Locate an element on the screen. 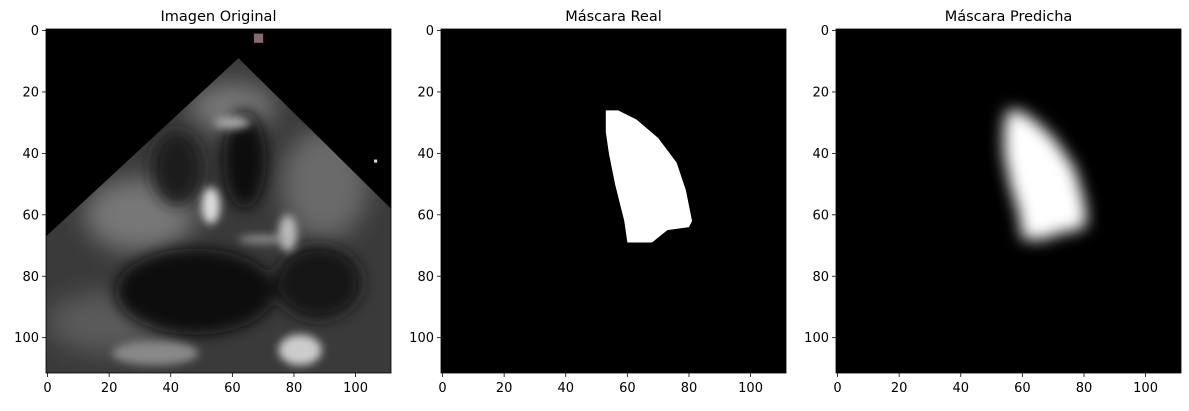  panel-title: Máscara Real is located at coordinates (613, 17).